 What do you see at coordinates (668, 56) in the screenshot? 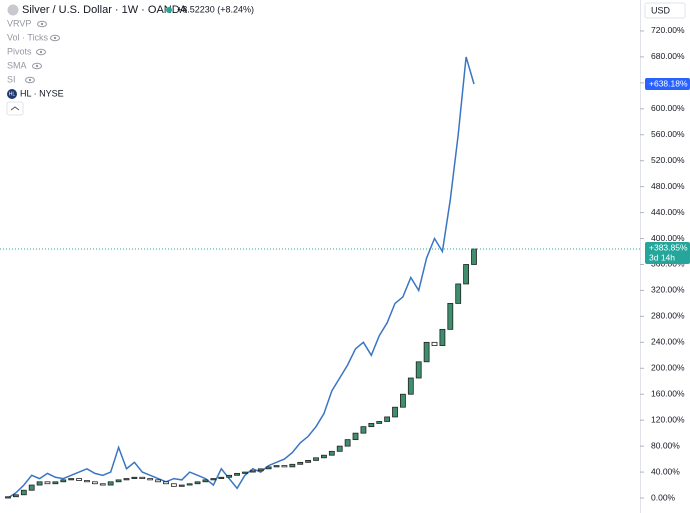
I see `y-tick-label: 680.00%` at bounding box center [668, 56].